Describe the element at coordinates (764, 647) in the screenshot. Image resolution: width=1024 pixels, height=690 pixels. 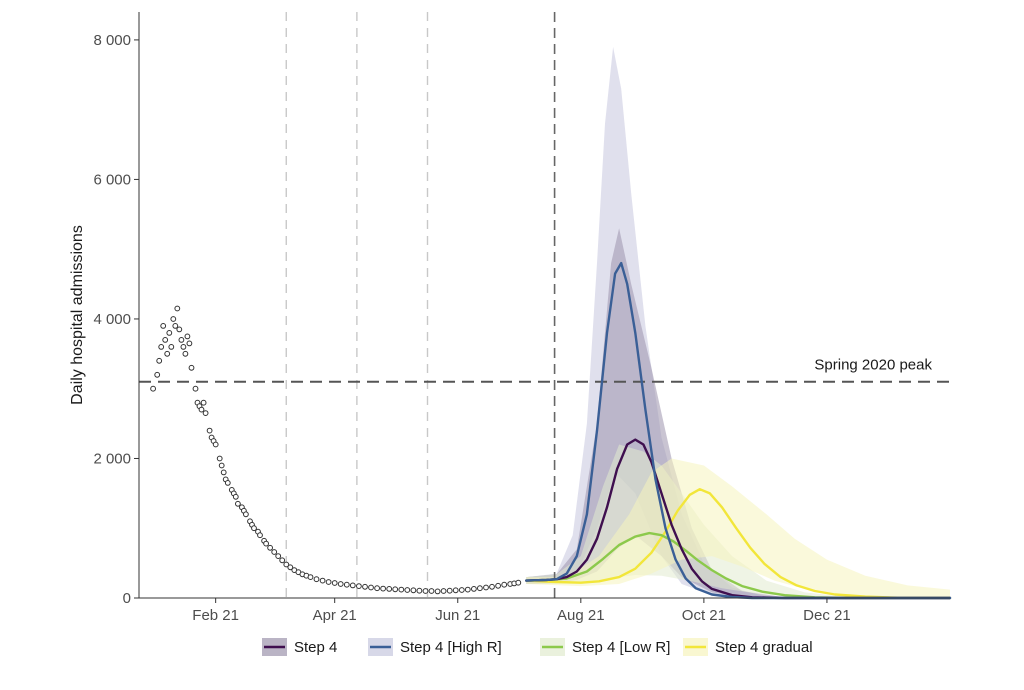
I see `legend-label: Step 4 gradual` at that location.